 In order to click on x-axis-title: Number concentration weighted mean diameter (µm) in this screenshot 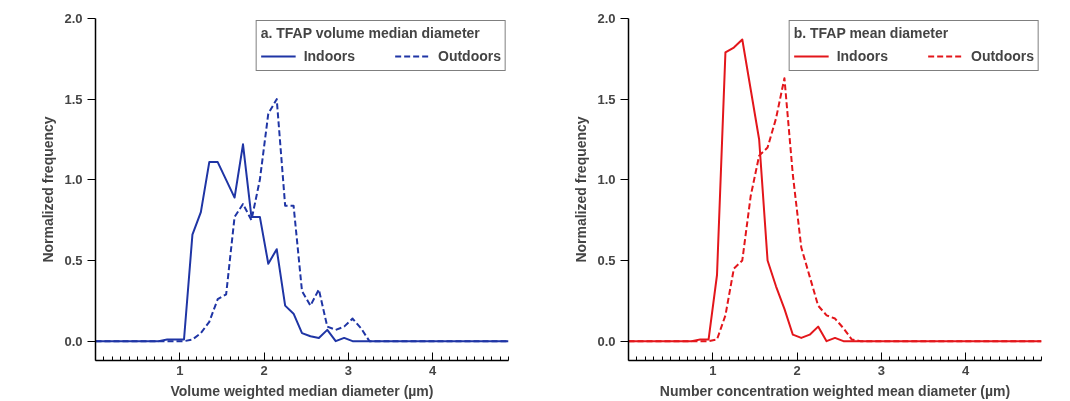, I will do `click(835, 390)`.